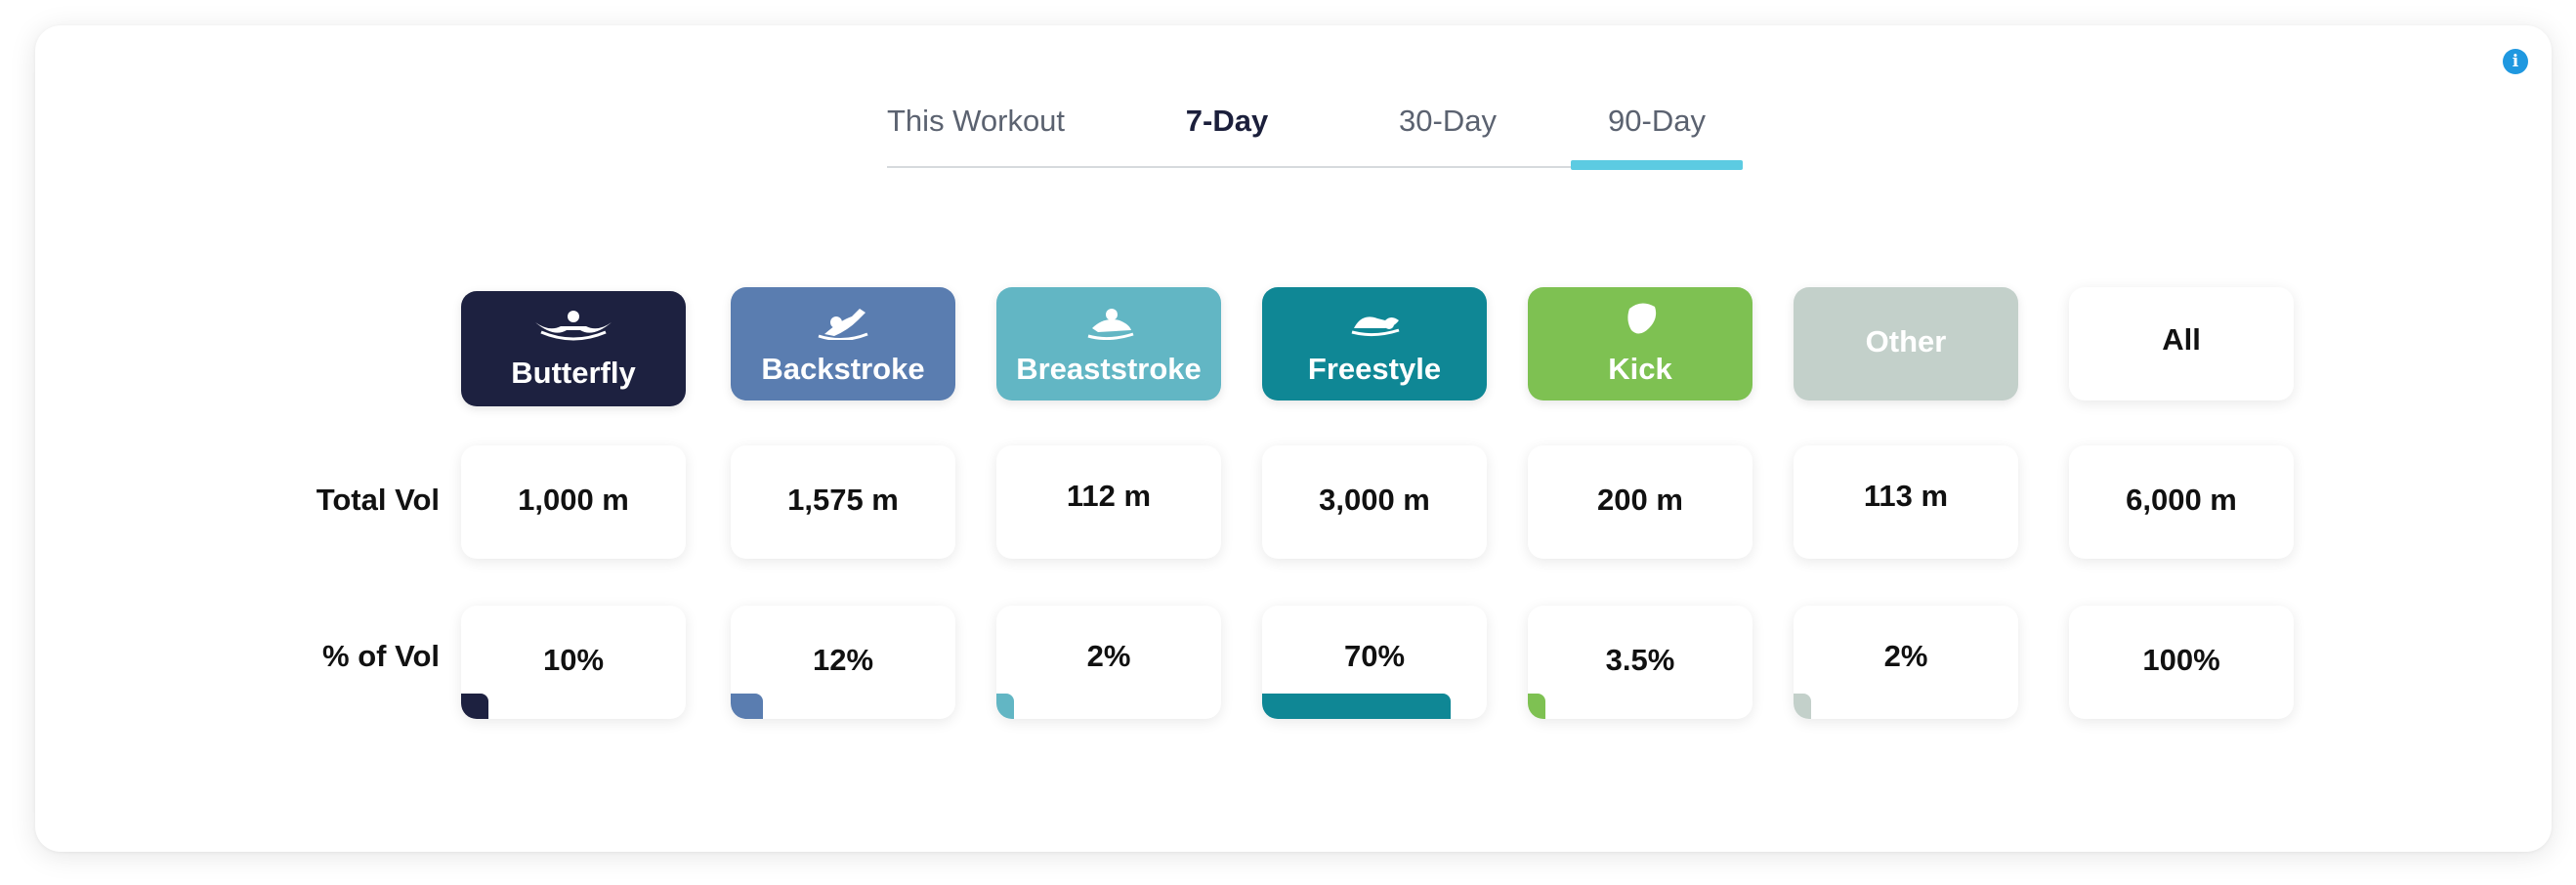 The image size is (2576, 885). Describe the element at coordinates (573, 326) in the screenshot. I see `butterfly-swimmer-icon` at that location.